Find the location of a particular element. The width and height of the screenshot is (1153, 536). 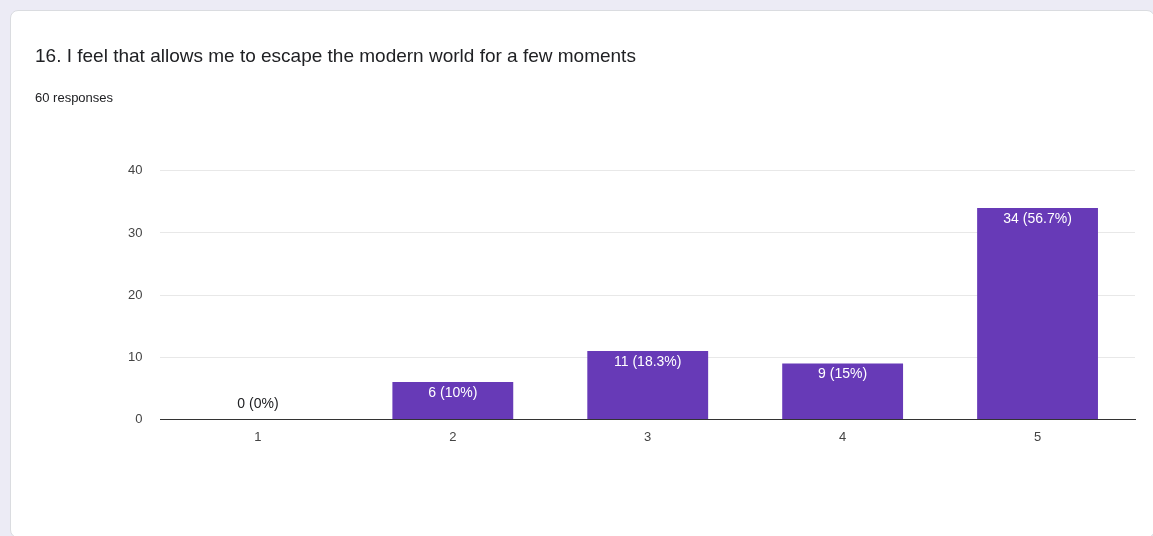

data-label: 11 (18.3%) is located at coordinates (648, 360).